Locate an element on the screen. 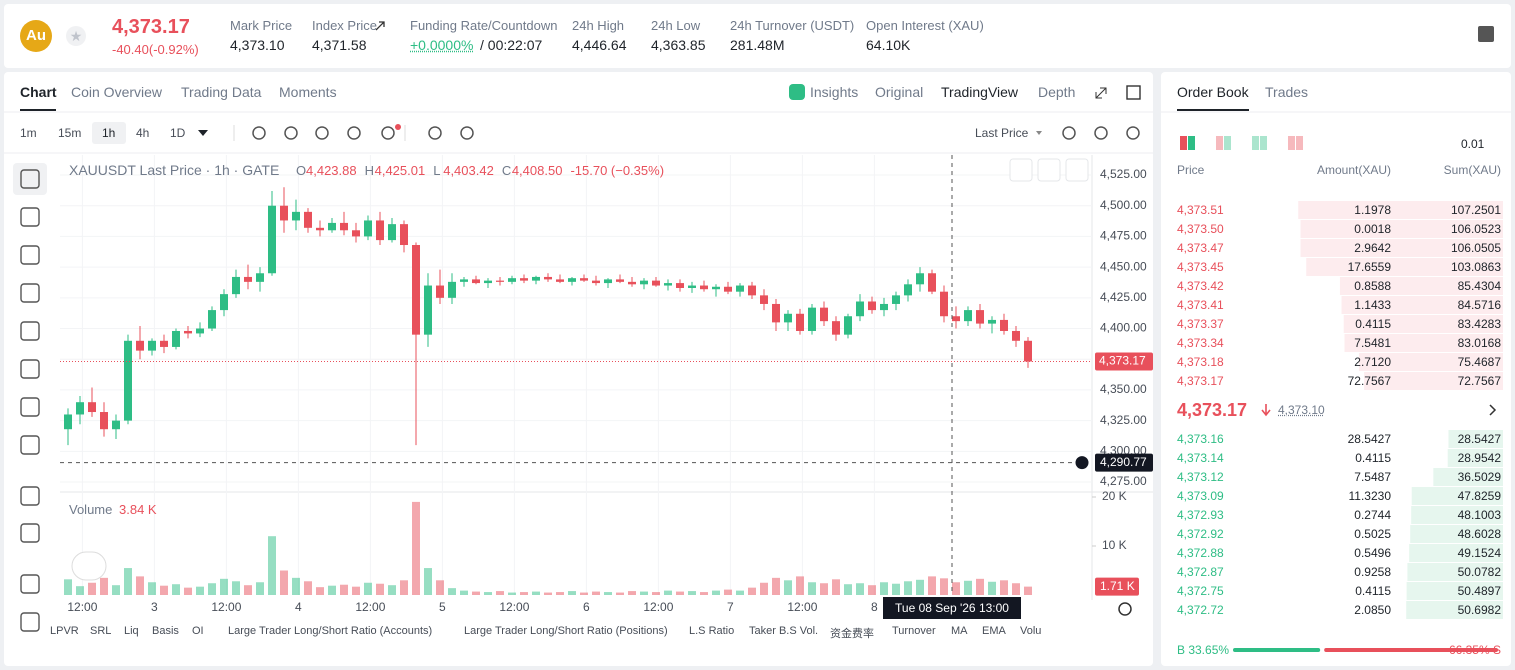 The image size is (1515, 670). price-source: Last Price is located at coordinates (1002, 133).